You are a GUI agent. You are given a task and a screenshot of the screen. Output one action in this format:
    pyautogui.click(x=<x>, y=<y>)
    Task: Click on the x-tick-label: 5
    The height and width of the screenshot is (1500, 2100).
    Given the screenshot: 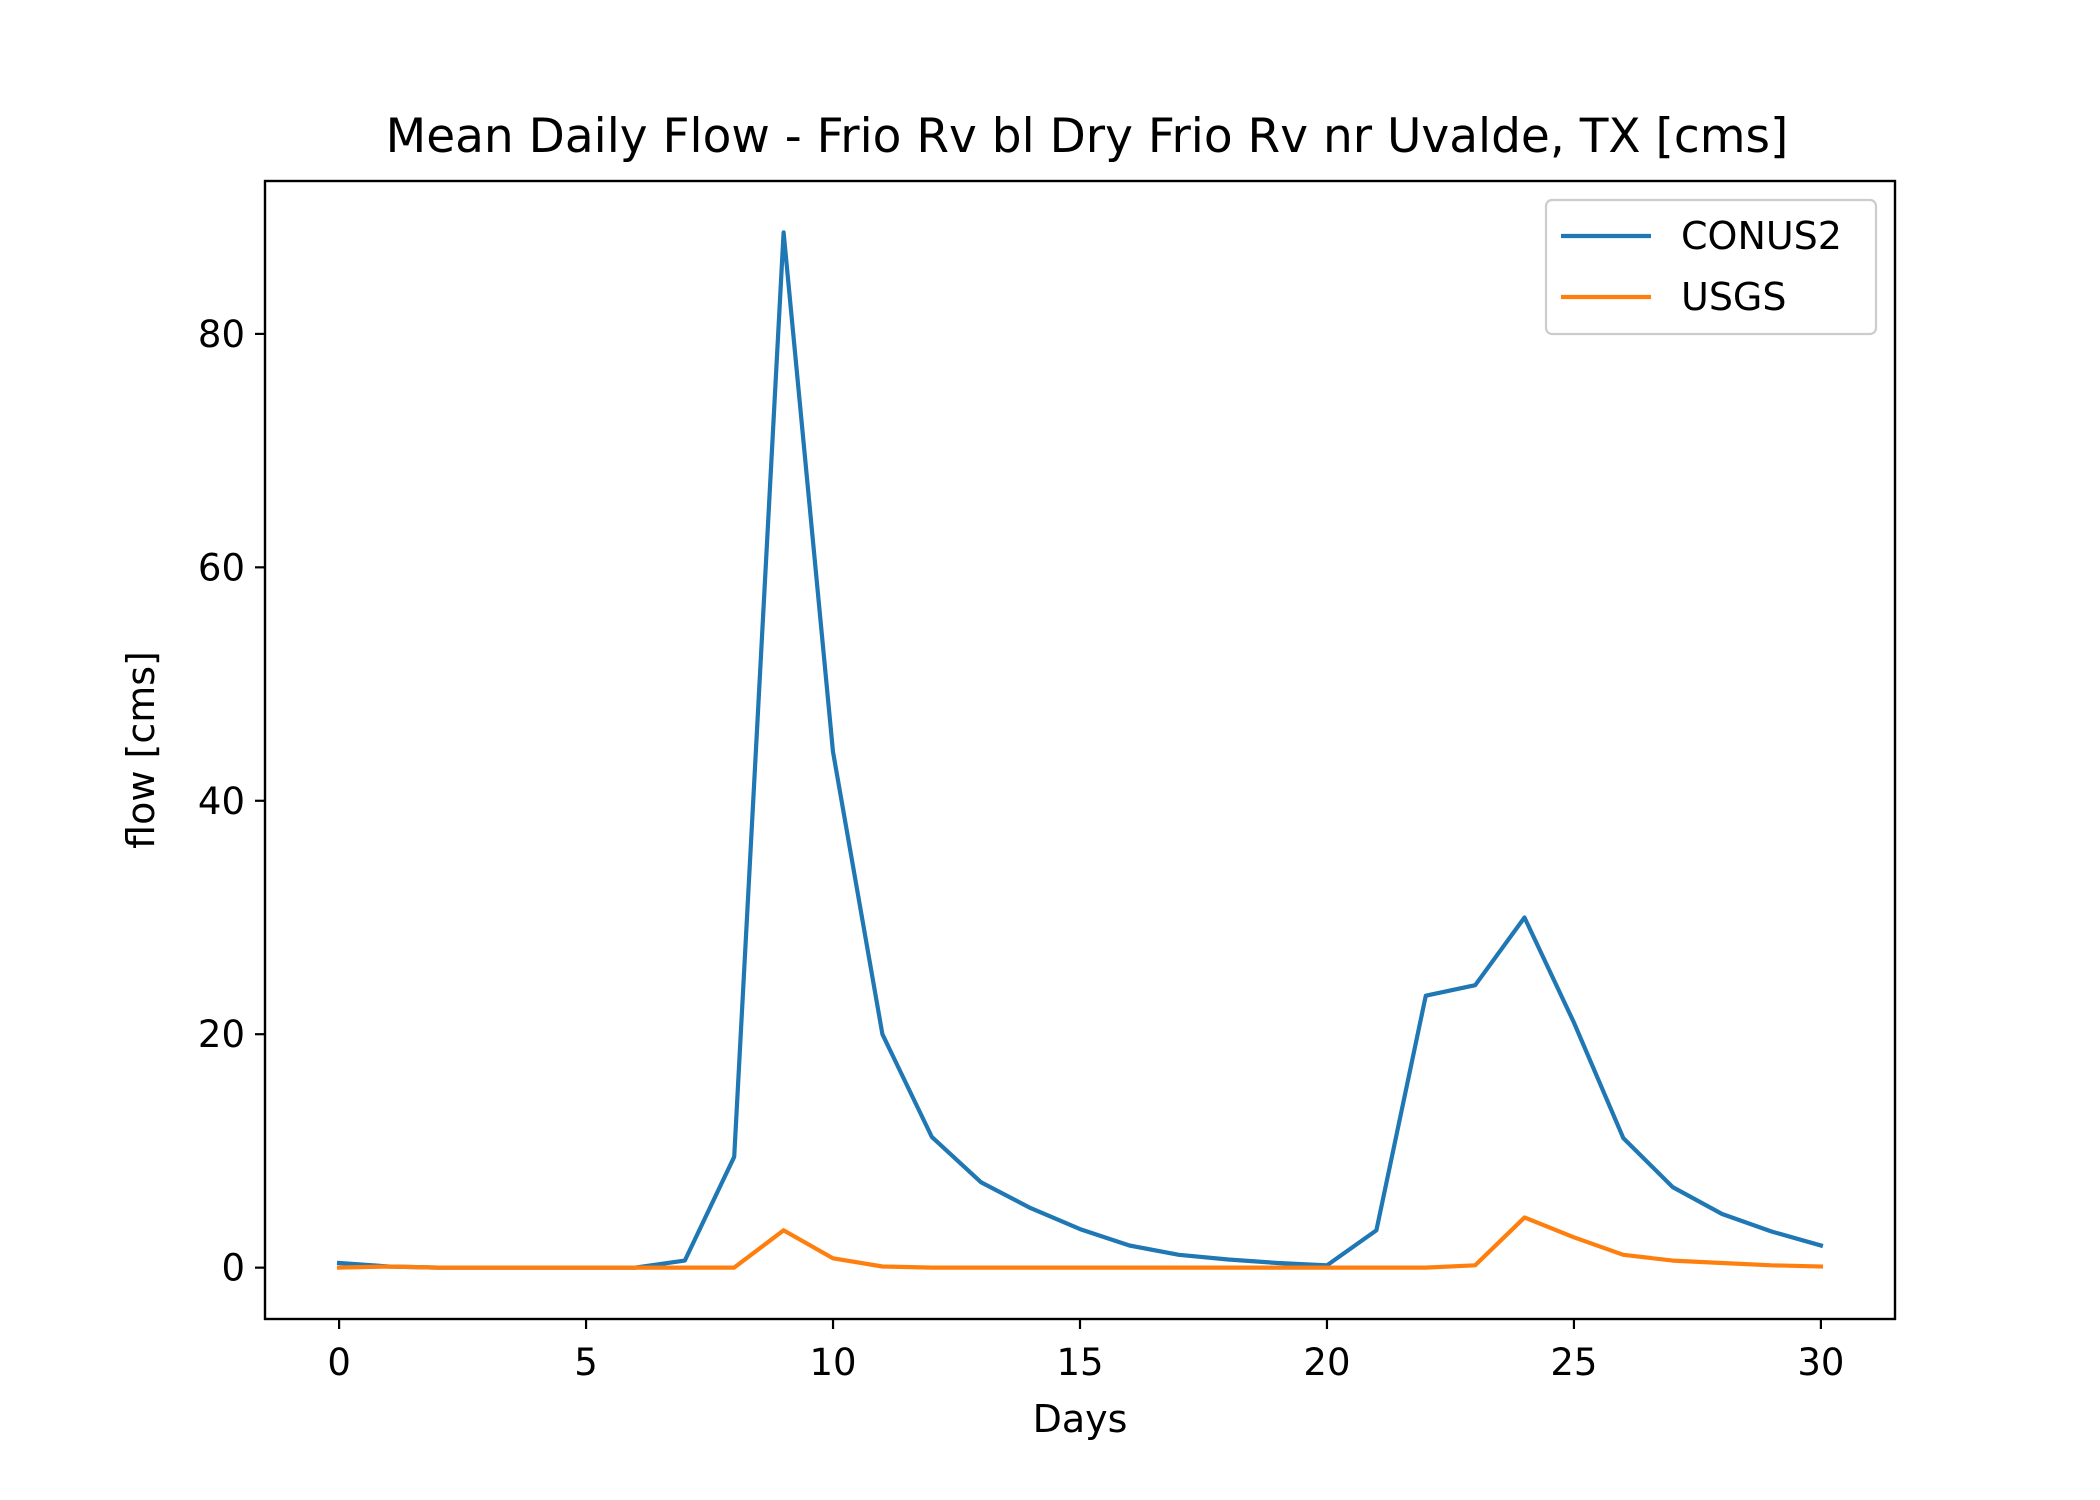 What is the action you would take?
    pyautogui.click(x=586, y=1362)
    